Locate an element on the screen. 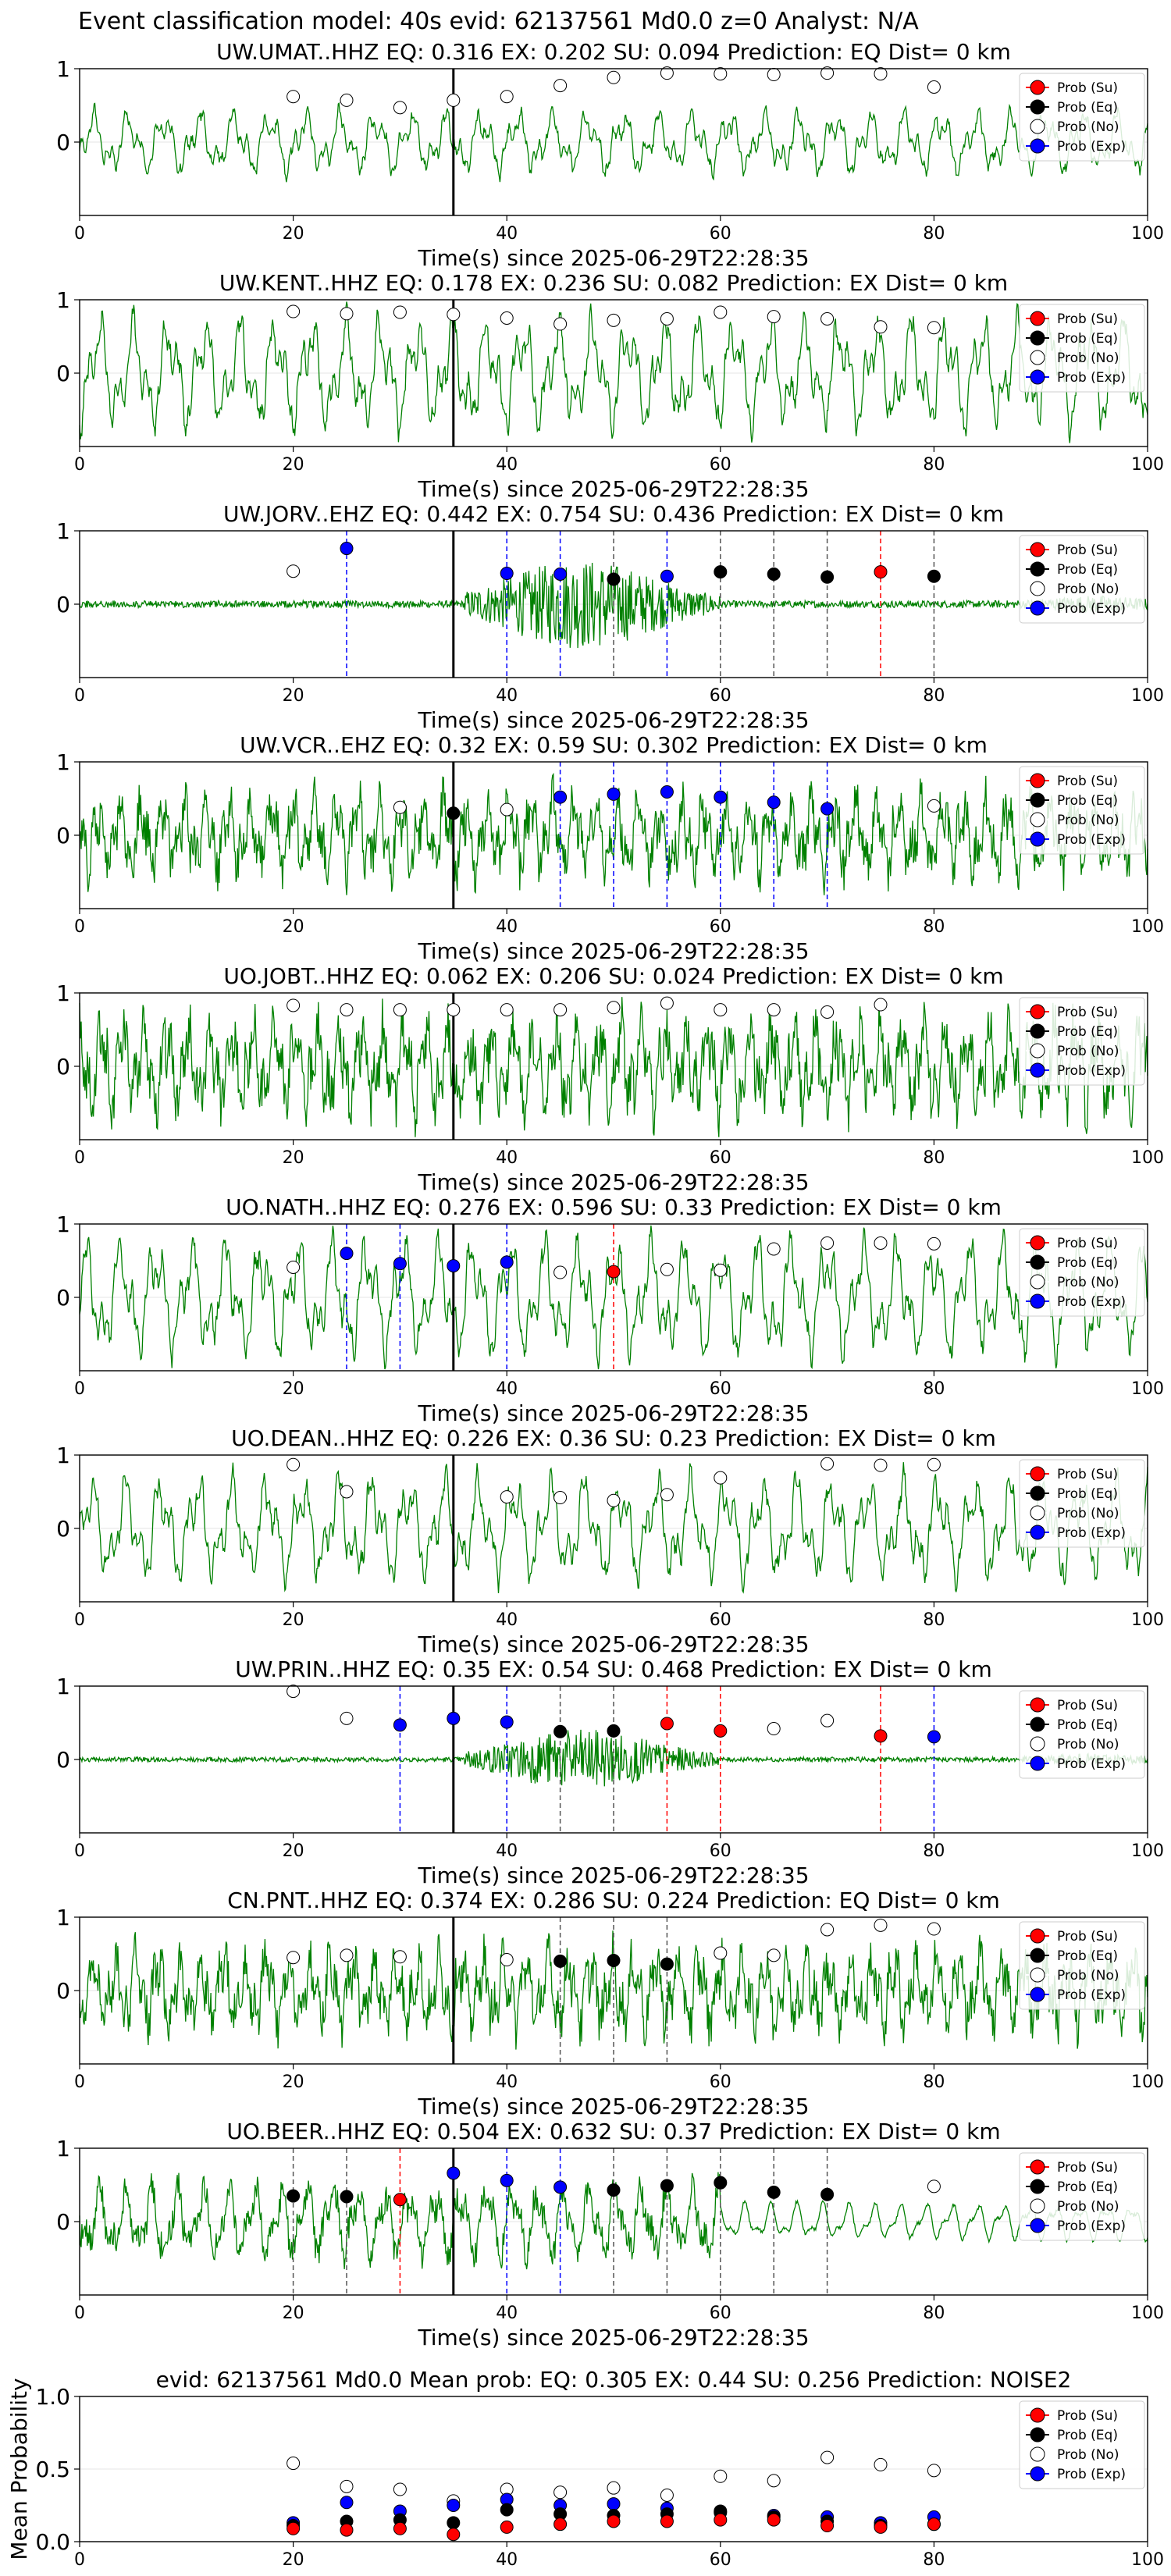 Image resolution: width=1171 pixels, height=2576 pixels. legend-5: Prob (Su) Prob (Eq) Prob (No) Prob (Exp) is located at coordinates (1082, 1272).